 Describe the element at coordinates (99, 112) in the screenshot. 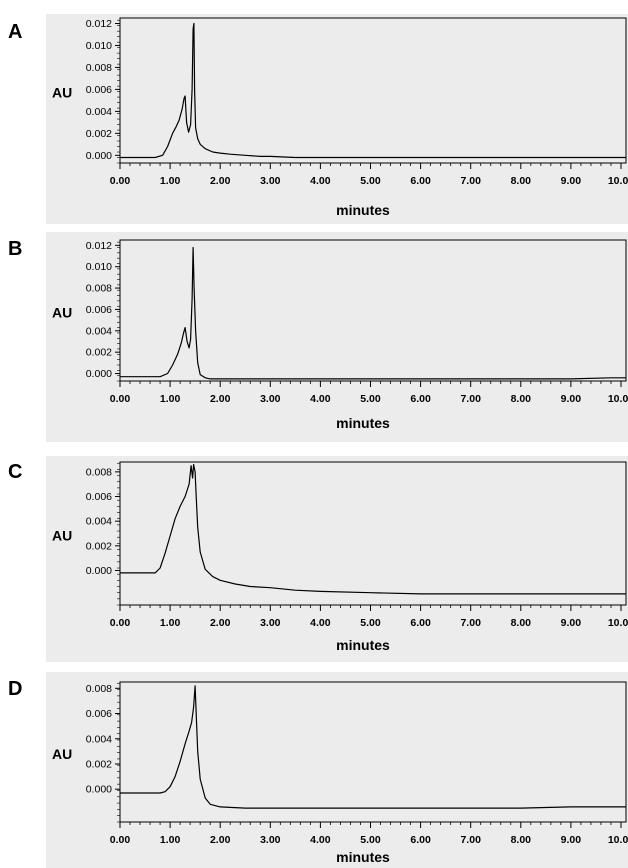

I see `y-tick-label-a: 0.004` at that location.